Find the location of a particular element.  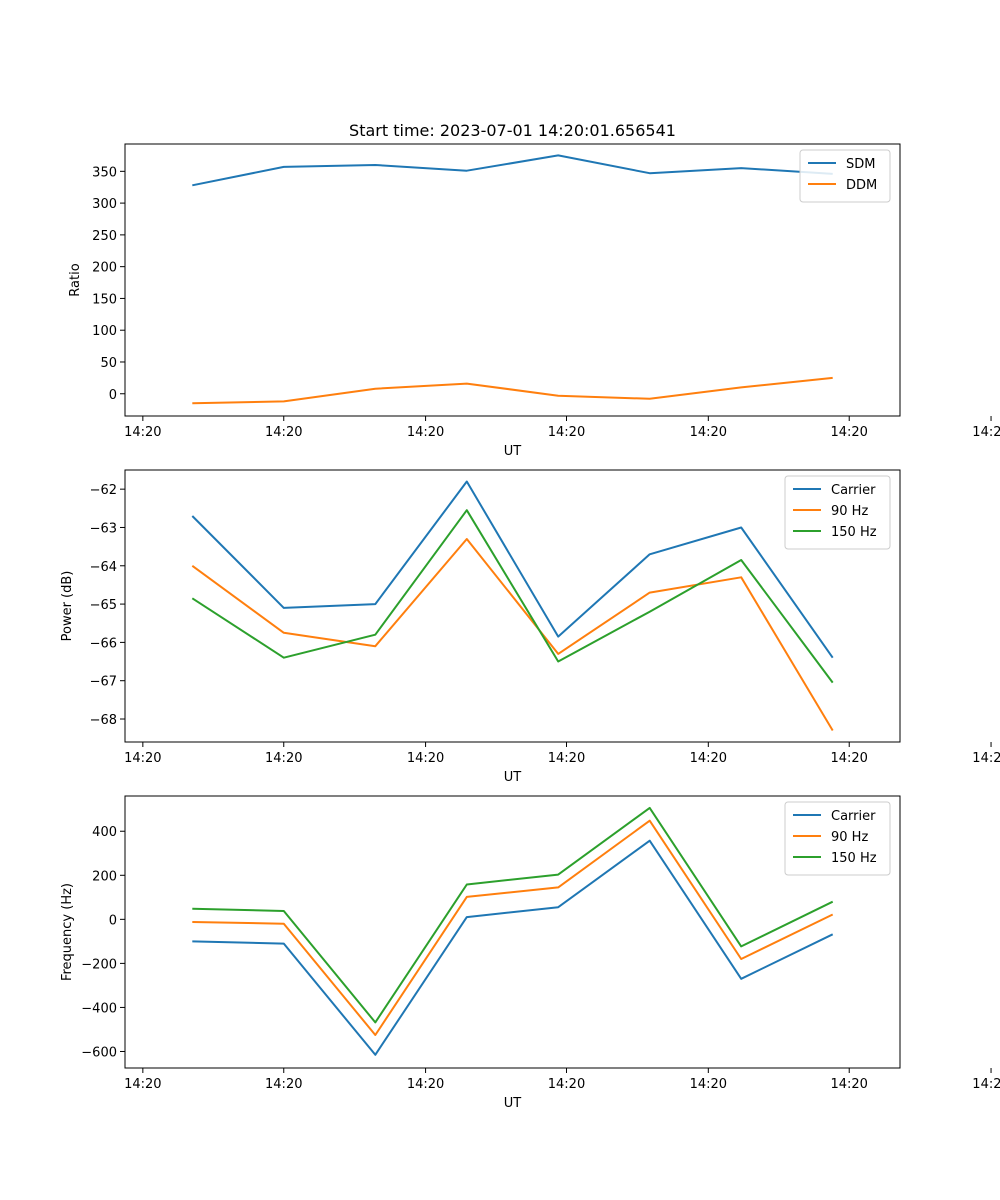

y-tick-label: −65 is located at coordinates (103, 605).